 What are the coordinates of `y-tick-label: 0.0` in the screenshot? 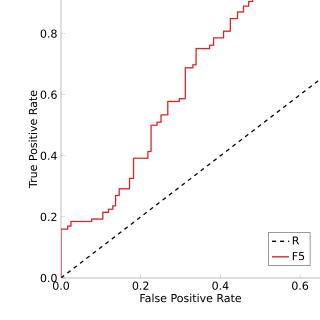 It's located at (48, 278).